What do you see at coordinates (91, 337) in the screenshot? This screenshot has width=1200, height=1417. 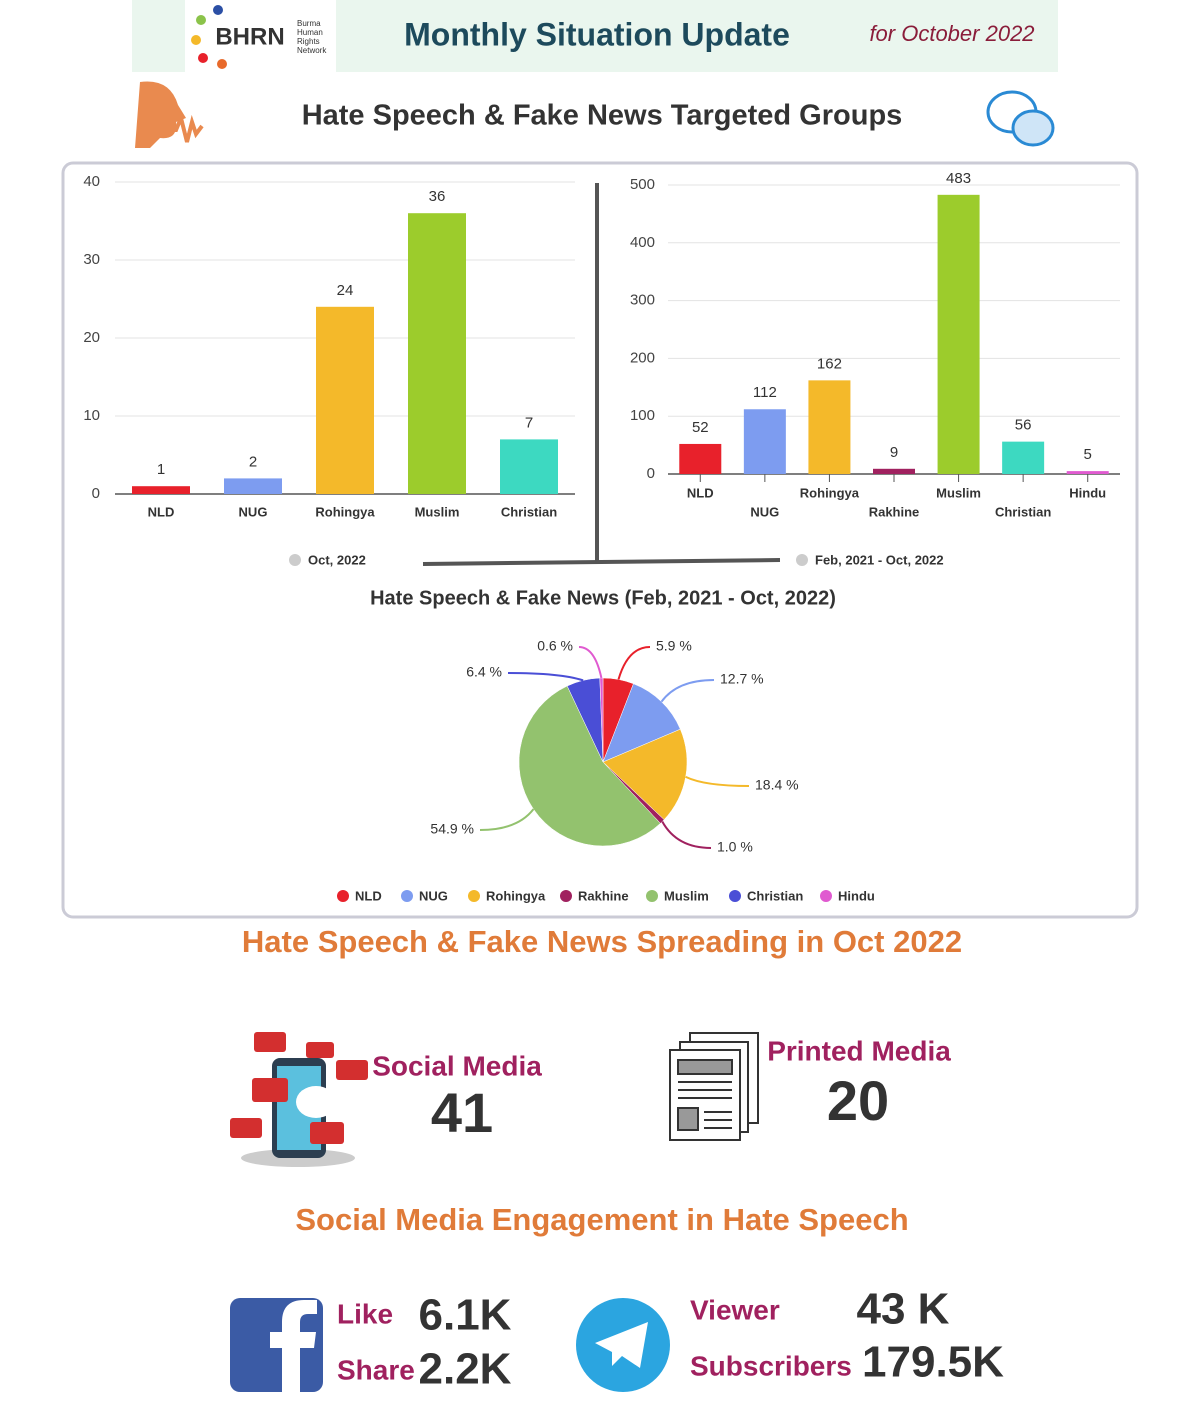 I see `y-tick-label: 20` at bounding box center [91, 337].